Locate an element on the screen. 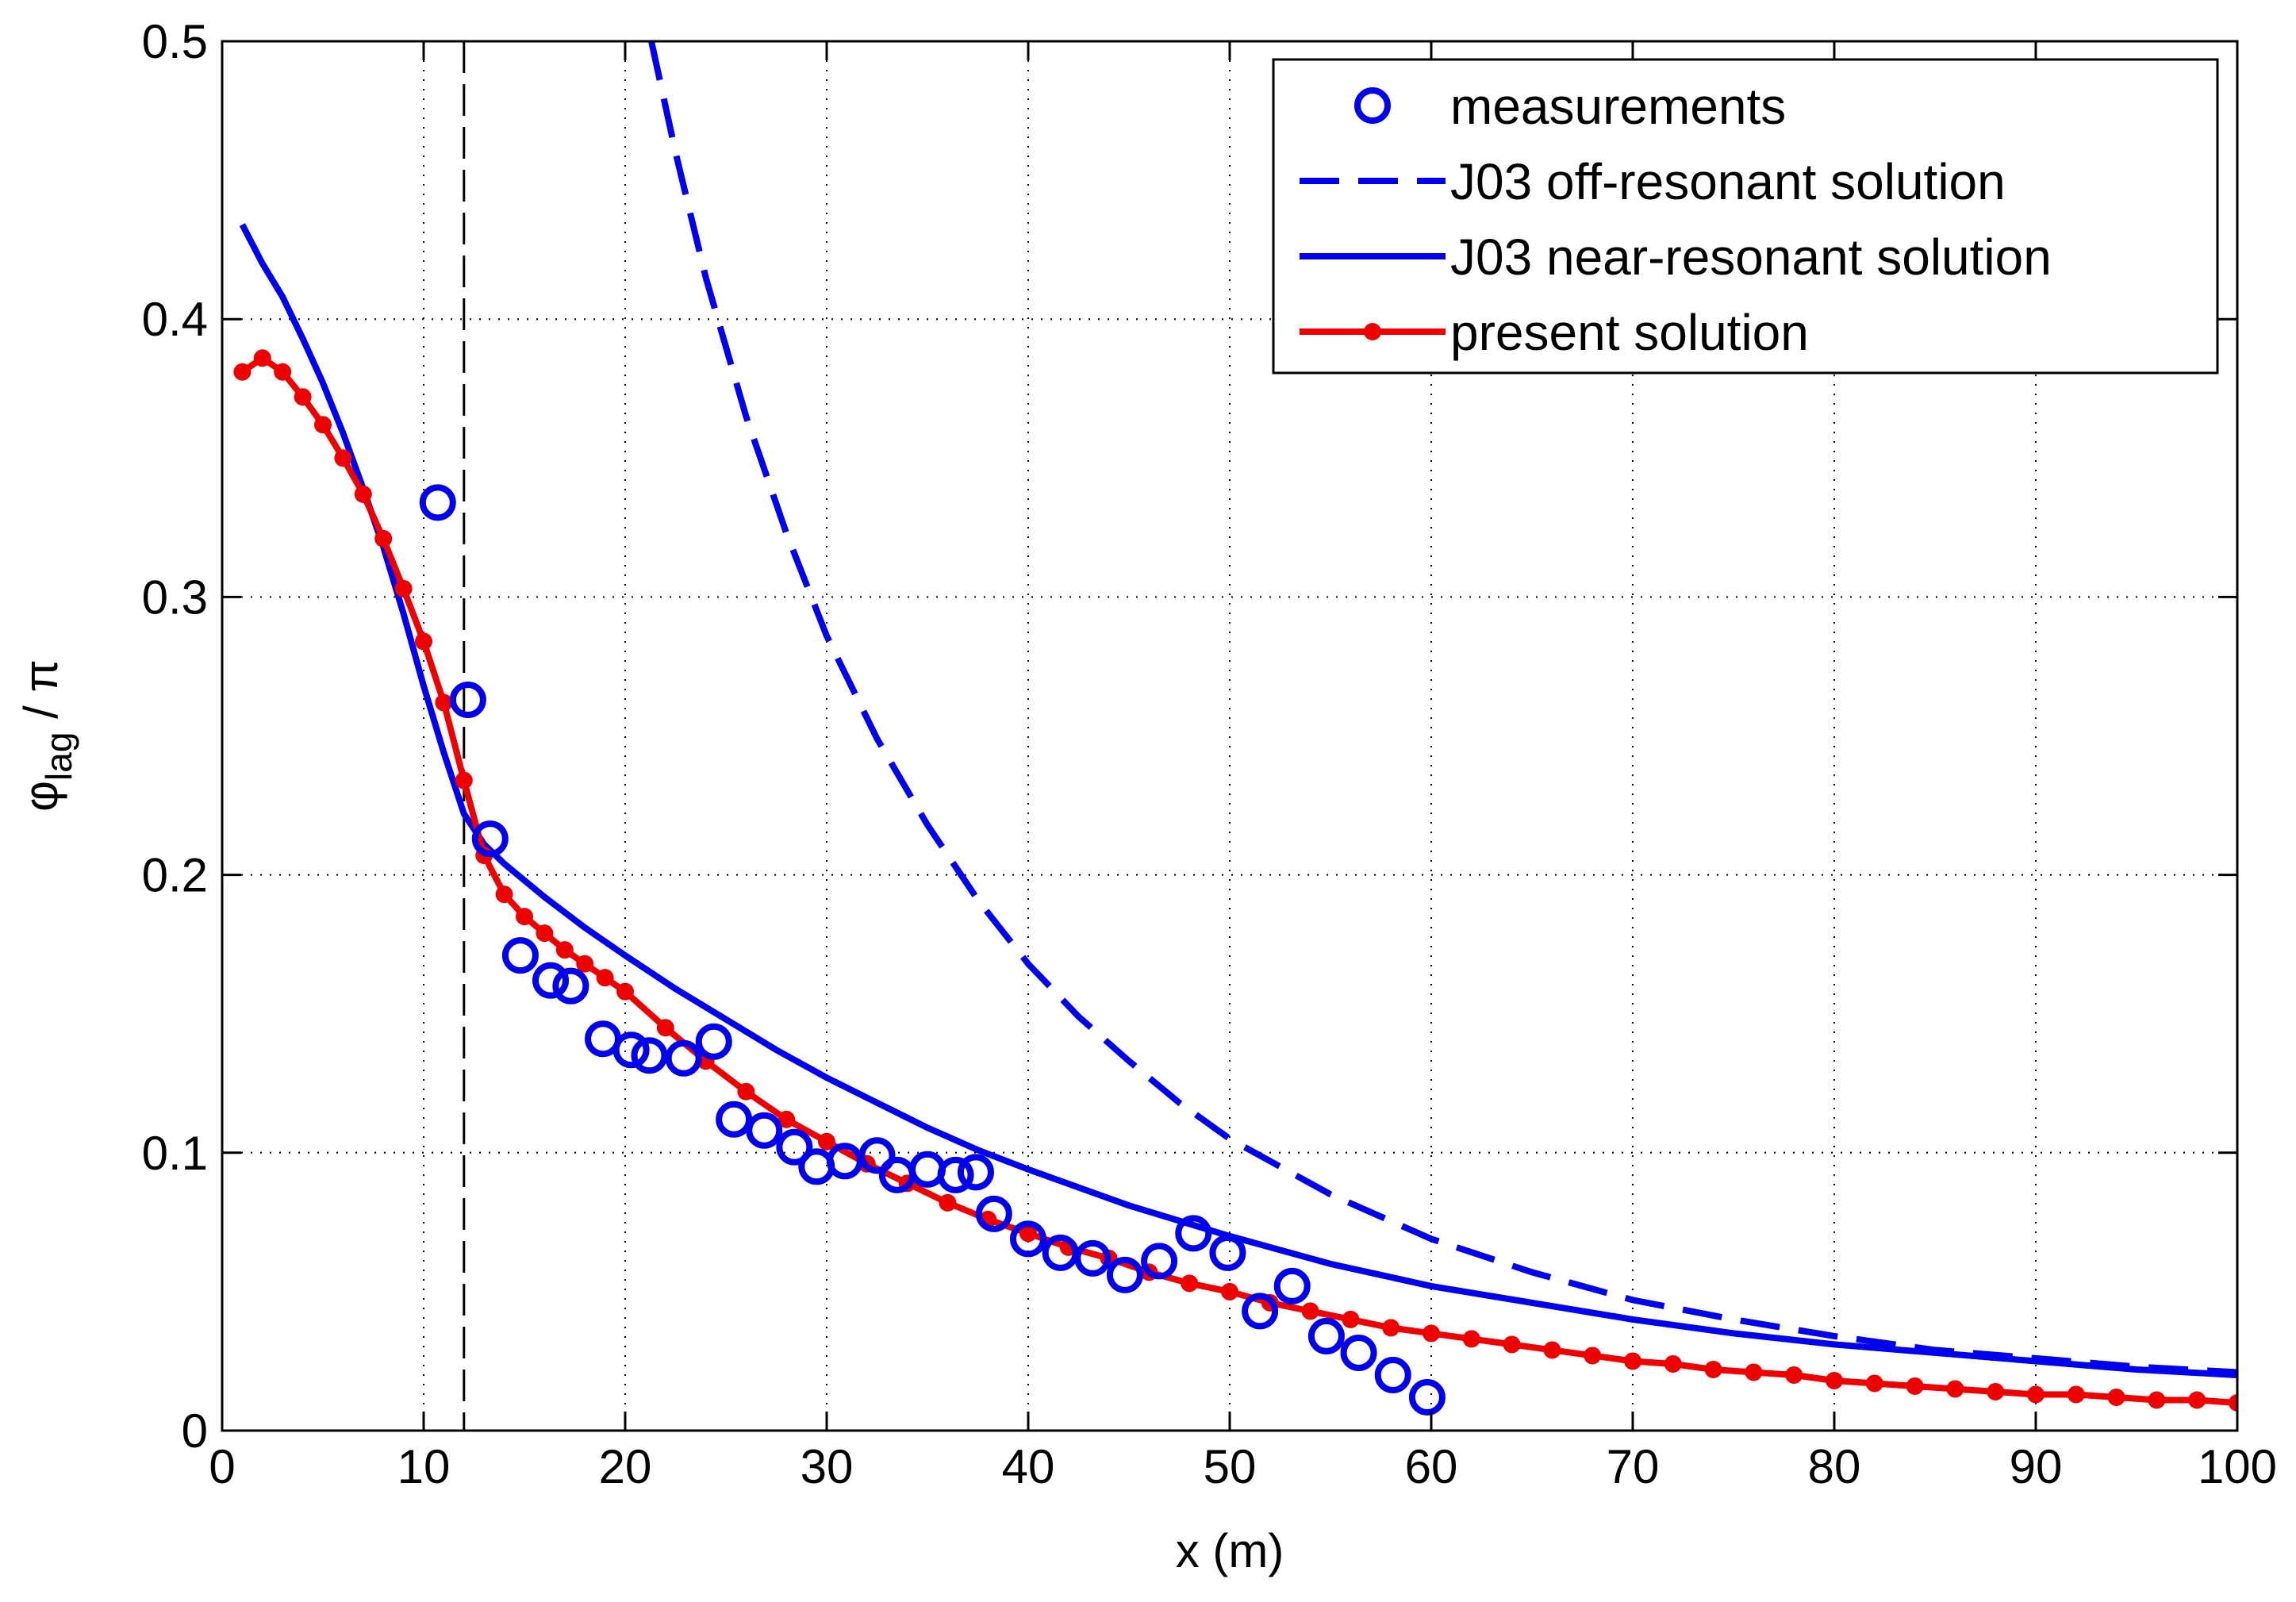  x-tick-label: 0 is located at coordinates (222, 1466).